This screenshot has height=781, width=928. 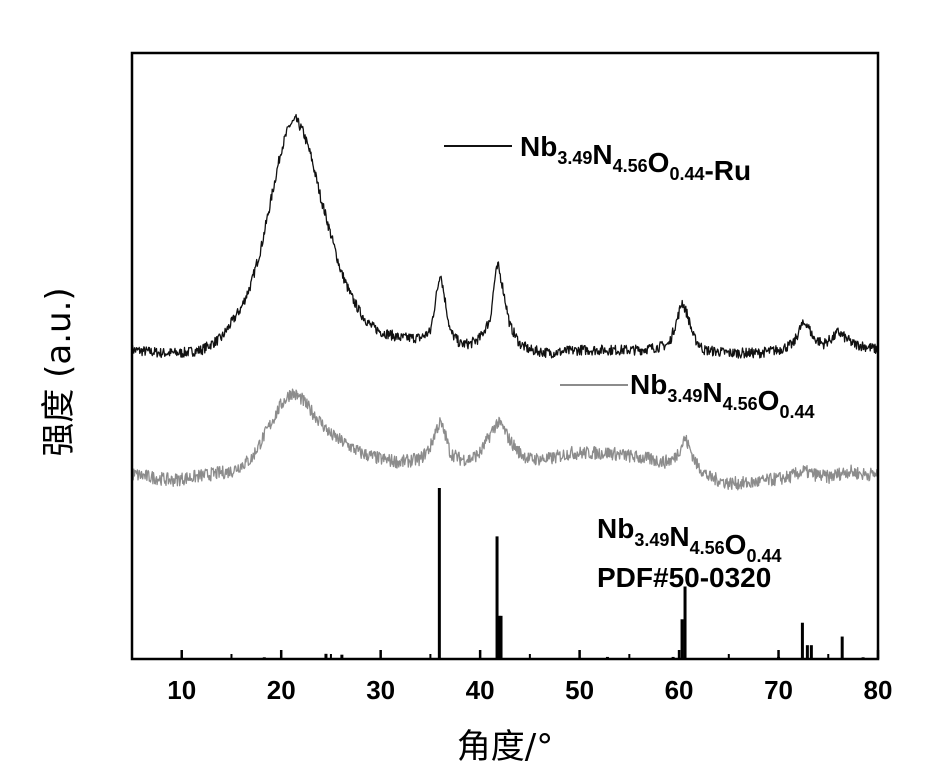 What do you see at coordinates (579, 690) in the screenshot?
I see `x-tick-label: 50` at bounding box center [579, 690].